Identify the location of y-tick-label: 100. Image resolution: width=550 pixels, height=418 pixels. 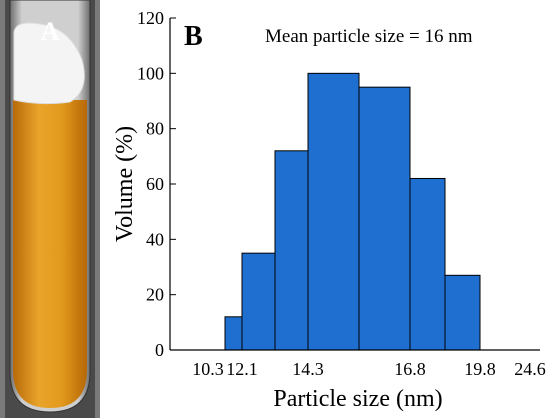
(150, 73).